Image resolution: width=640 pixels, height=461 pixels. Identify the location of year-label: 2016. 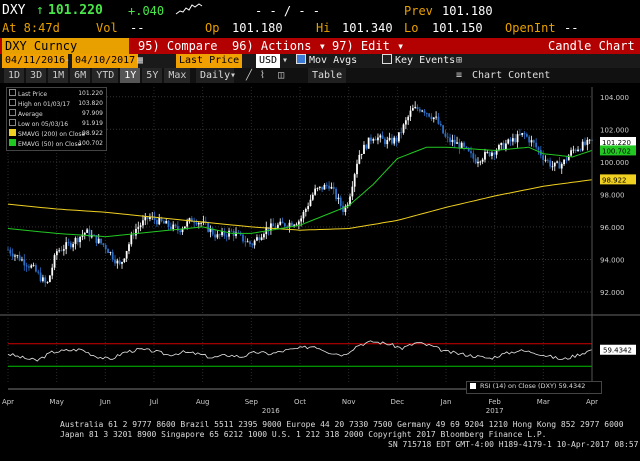
(271, 411).